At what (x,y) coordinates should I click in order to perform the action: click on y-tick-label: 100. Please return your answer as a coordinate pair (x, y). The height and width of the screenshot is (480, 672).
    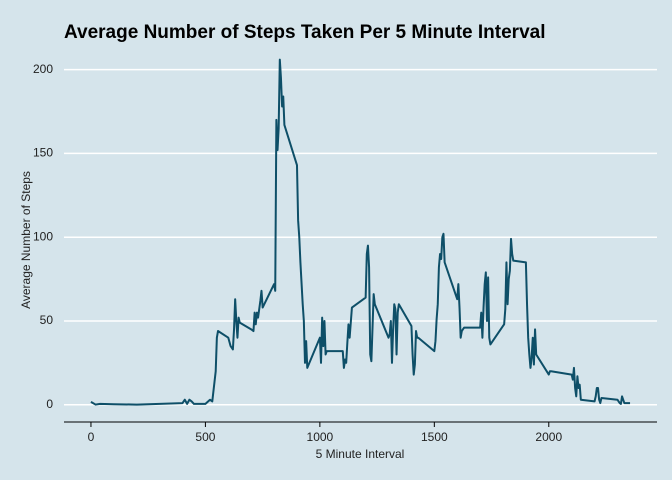
    Looking at the image, I should click on (43, 236).